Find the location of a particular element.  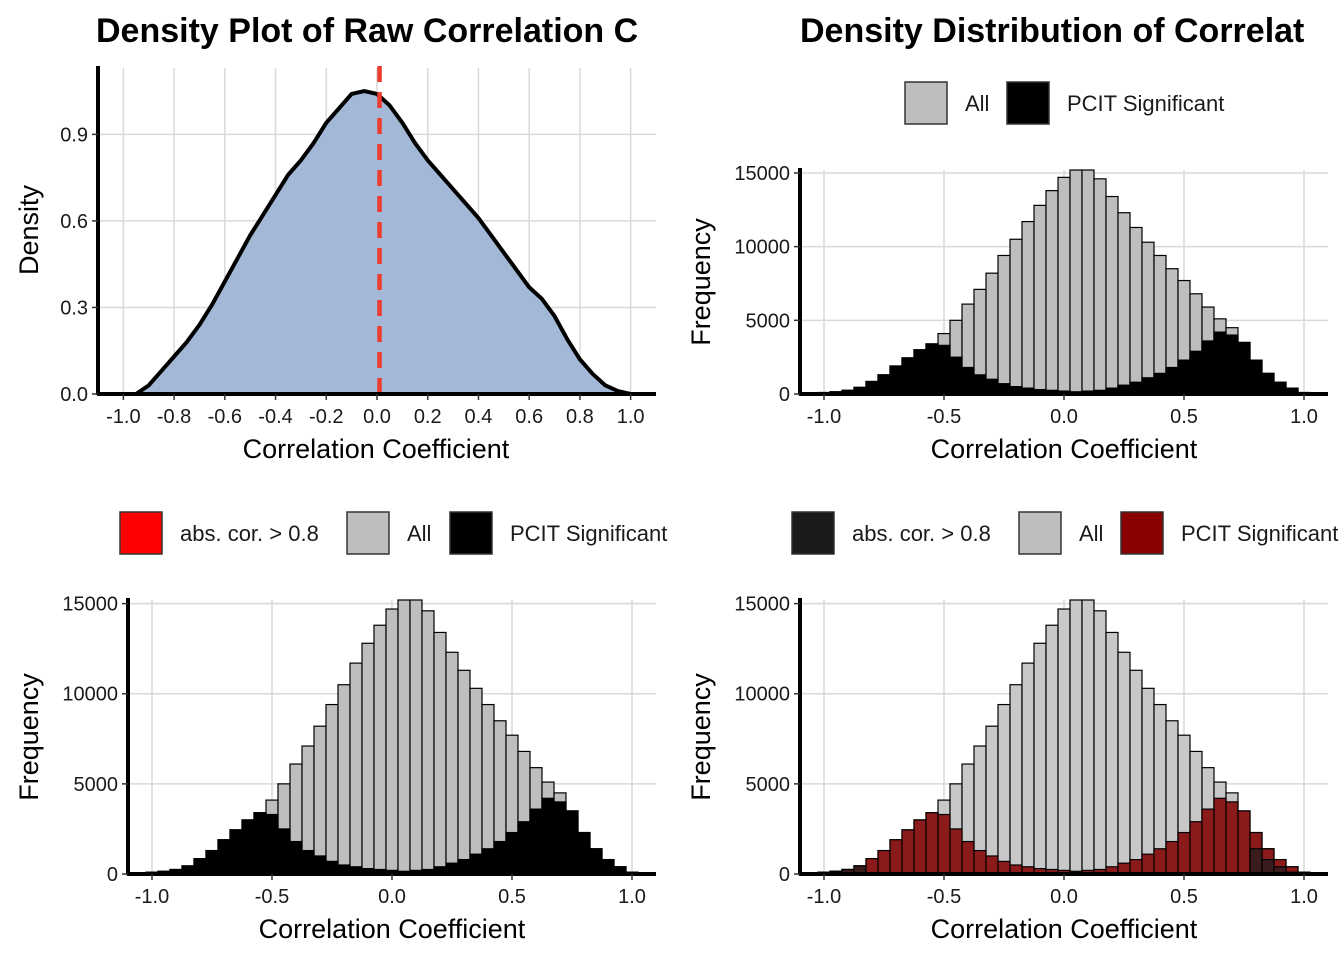

x-tick-label-8: 0.4 is located at coordinates (479, 417).